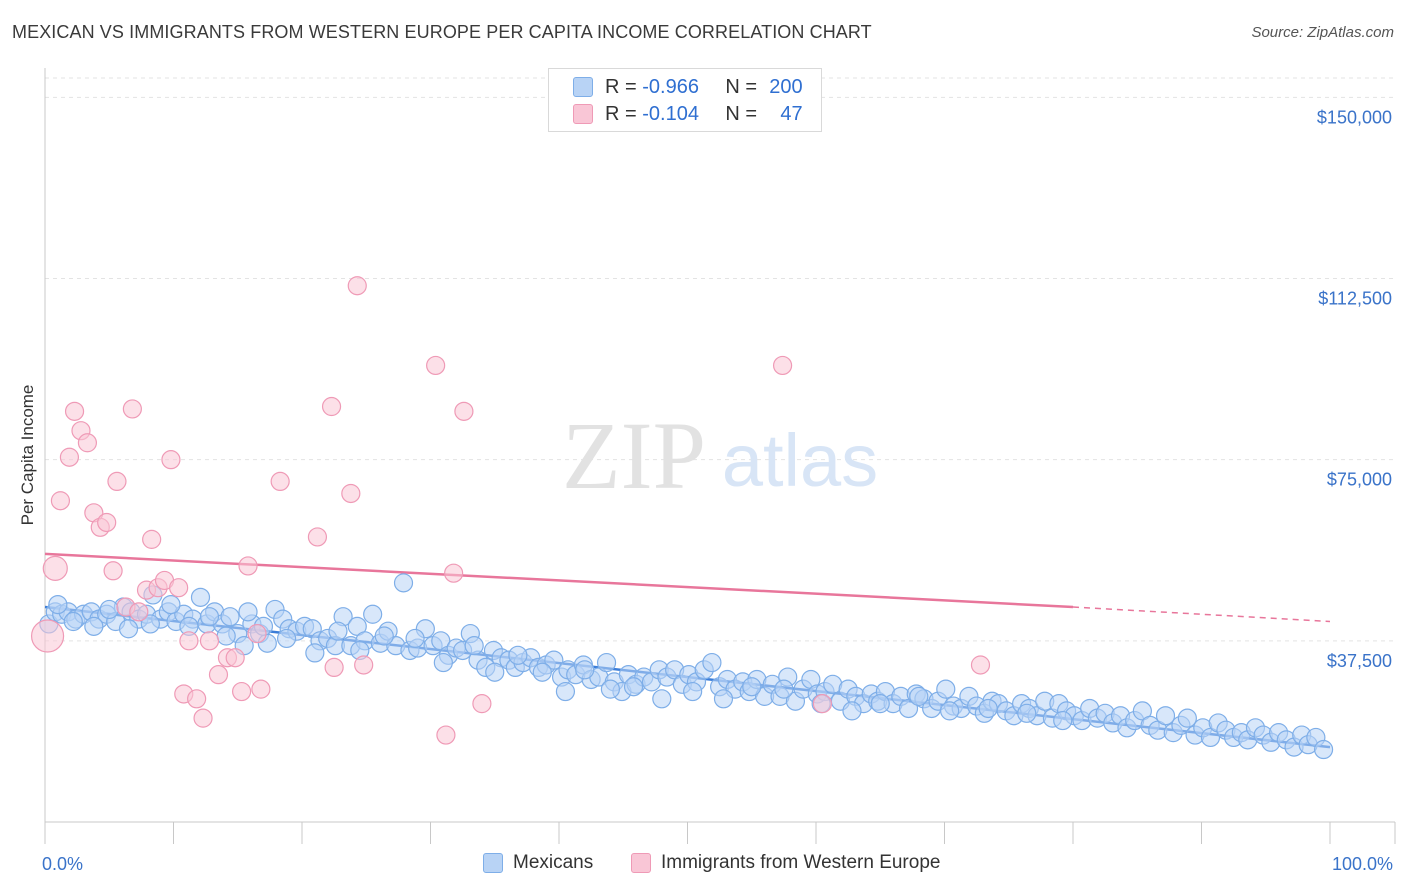 The width and height of the screenshot is (1406, 892). I want to click on western-europe-trend-line, so click(559, 580).